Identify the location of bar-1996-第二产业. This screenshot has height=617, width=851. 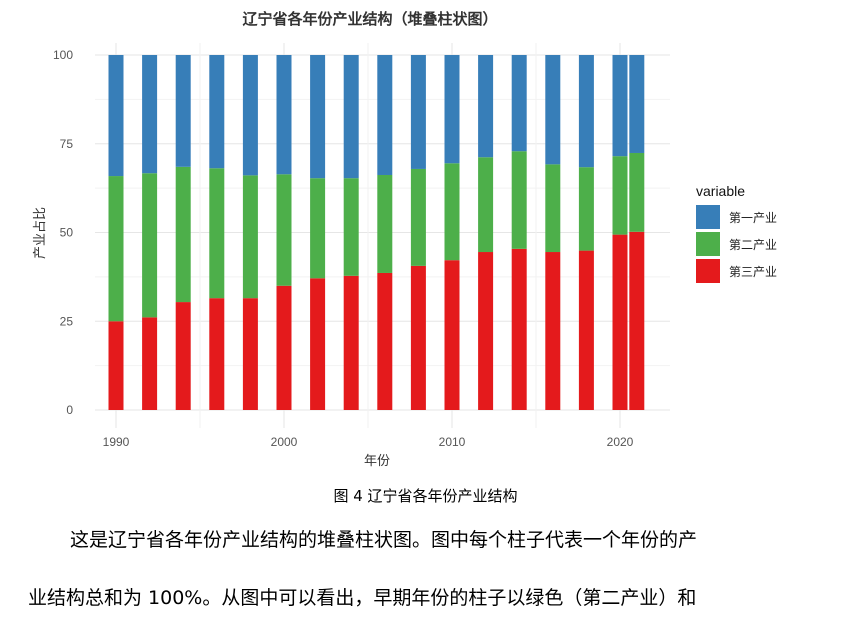
(217, 233).